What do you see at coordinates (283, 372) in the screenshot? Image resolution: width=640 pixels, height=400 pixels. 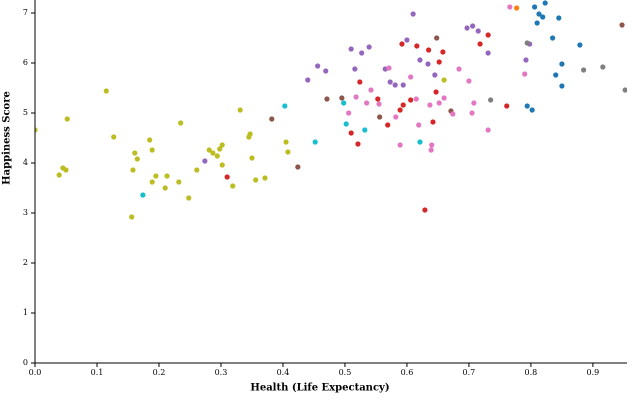 I see `x-tick-label: 0.4` at bounding box center [283, 372].